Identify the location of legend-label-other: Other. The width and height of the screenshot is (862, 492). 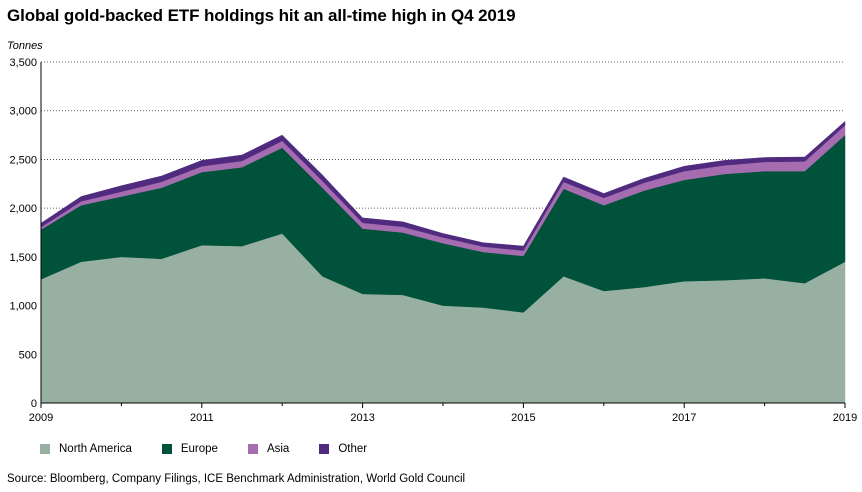
(353, 449).